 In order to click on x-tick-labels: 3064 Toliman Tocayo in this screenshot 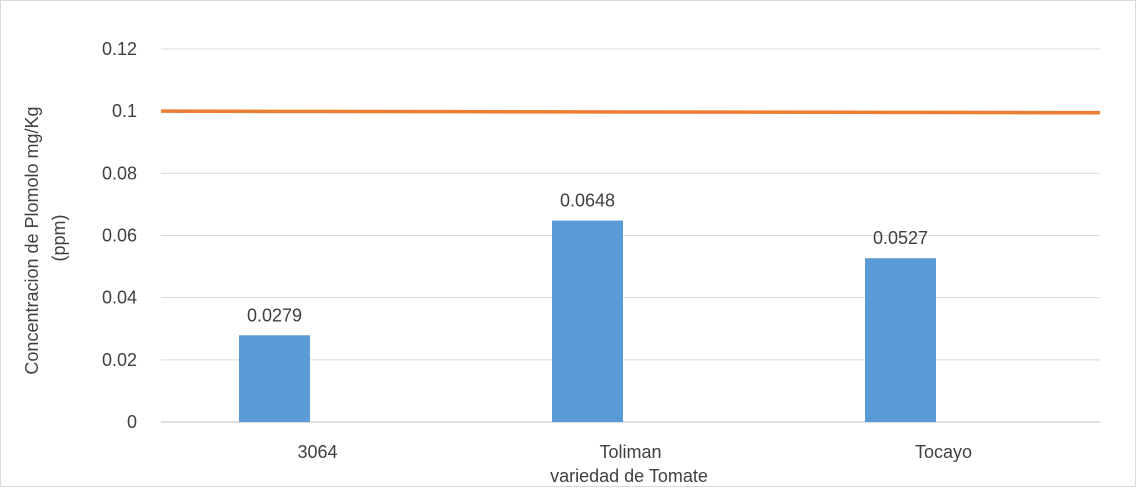, I will do `click(634, 452)`.